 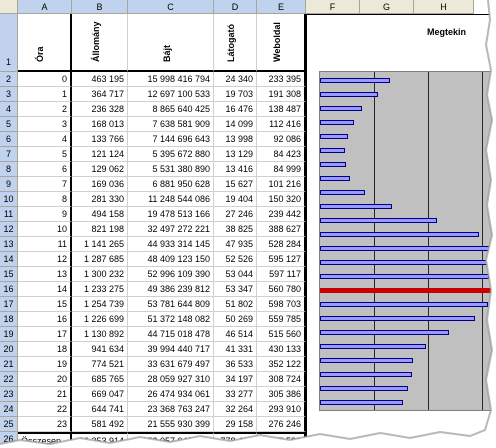 What do you see at coordinates (100, 184) in the screenshot?
I see `cell-allomany: 169 036` at bounding box center [100, 184].